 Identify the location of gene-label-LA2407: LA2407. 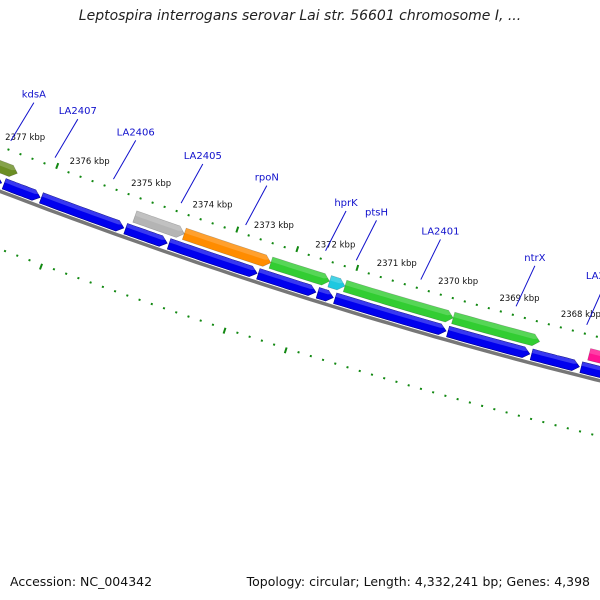
(78, 111).